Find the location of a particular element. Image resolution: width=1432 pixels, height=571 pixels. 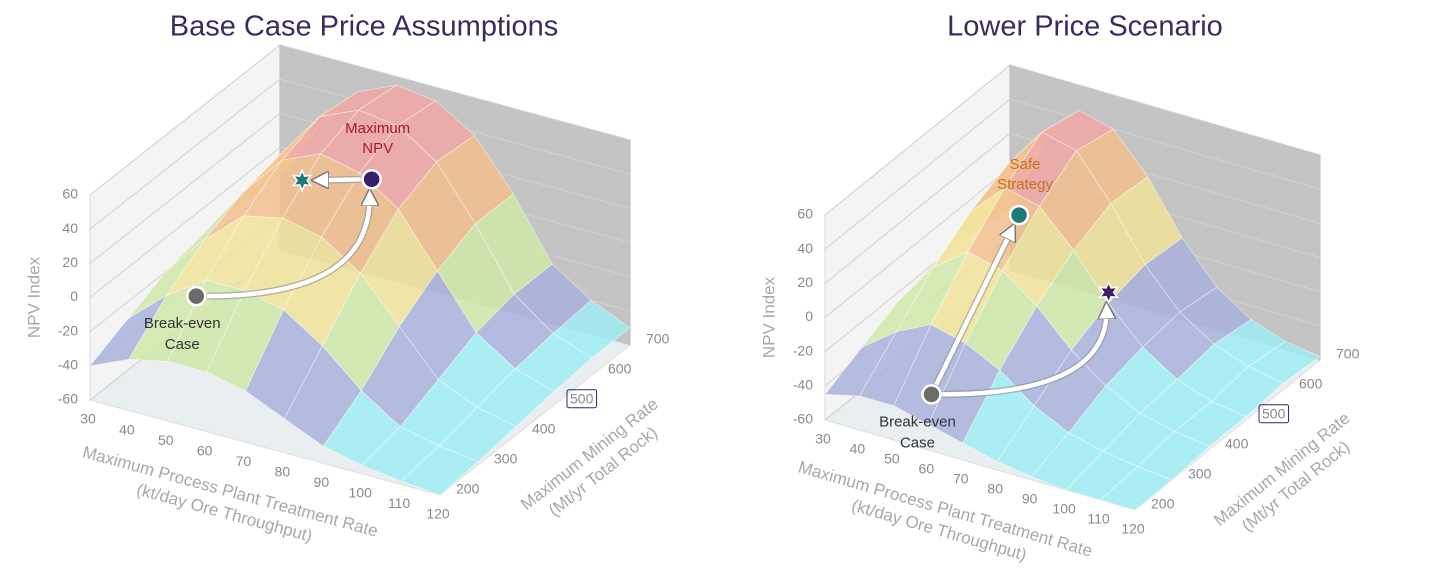

annotation: NPV is located at coordinates (377, 148).